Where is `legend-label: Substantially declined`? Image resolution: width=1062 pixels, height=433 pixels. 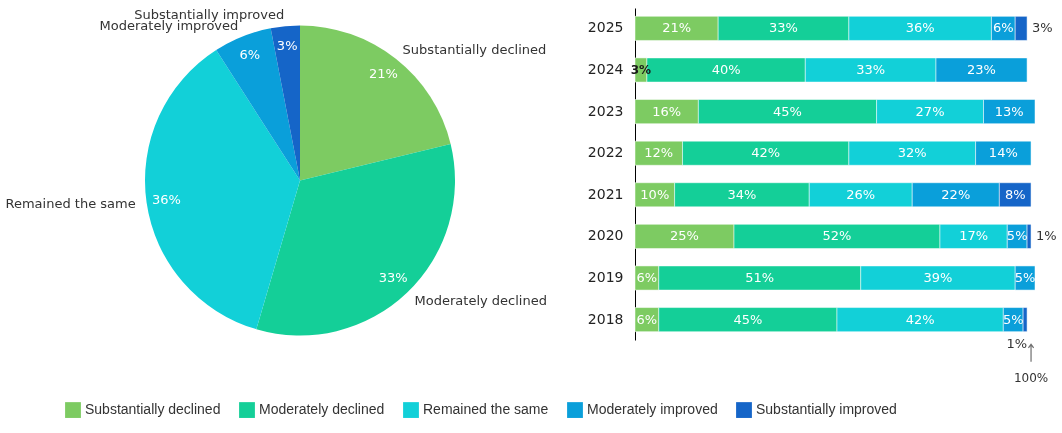
legend-label: Substantially declined is located at coordinates (153, 409).